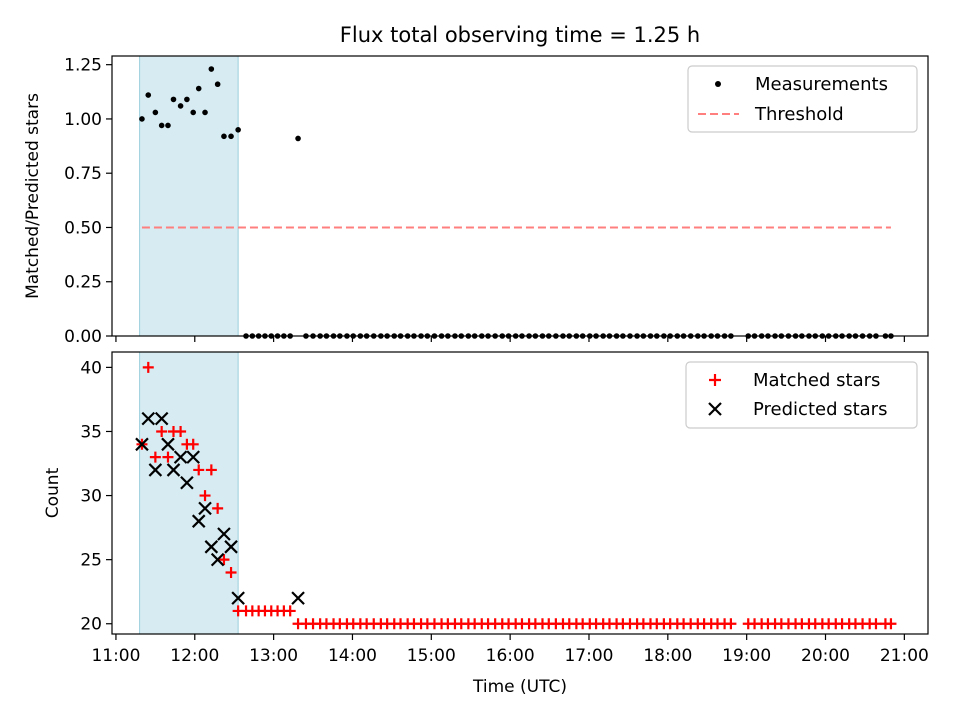 This screenshot has width=960, height=724. I want to click on y-tick-label: 1.00, so click(83, 120).